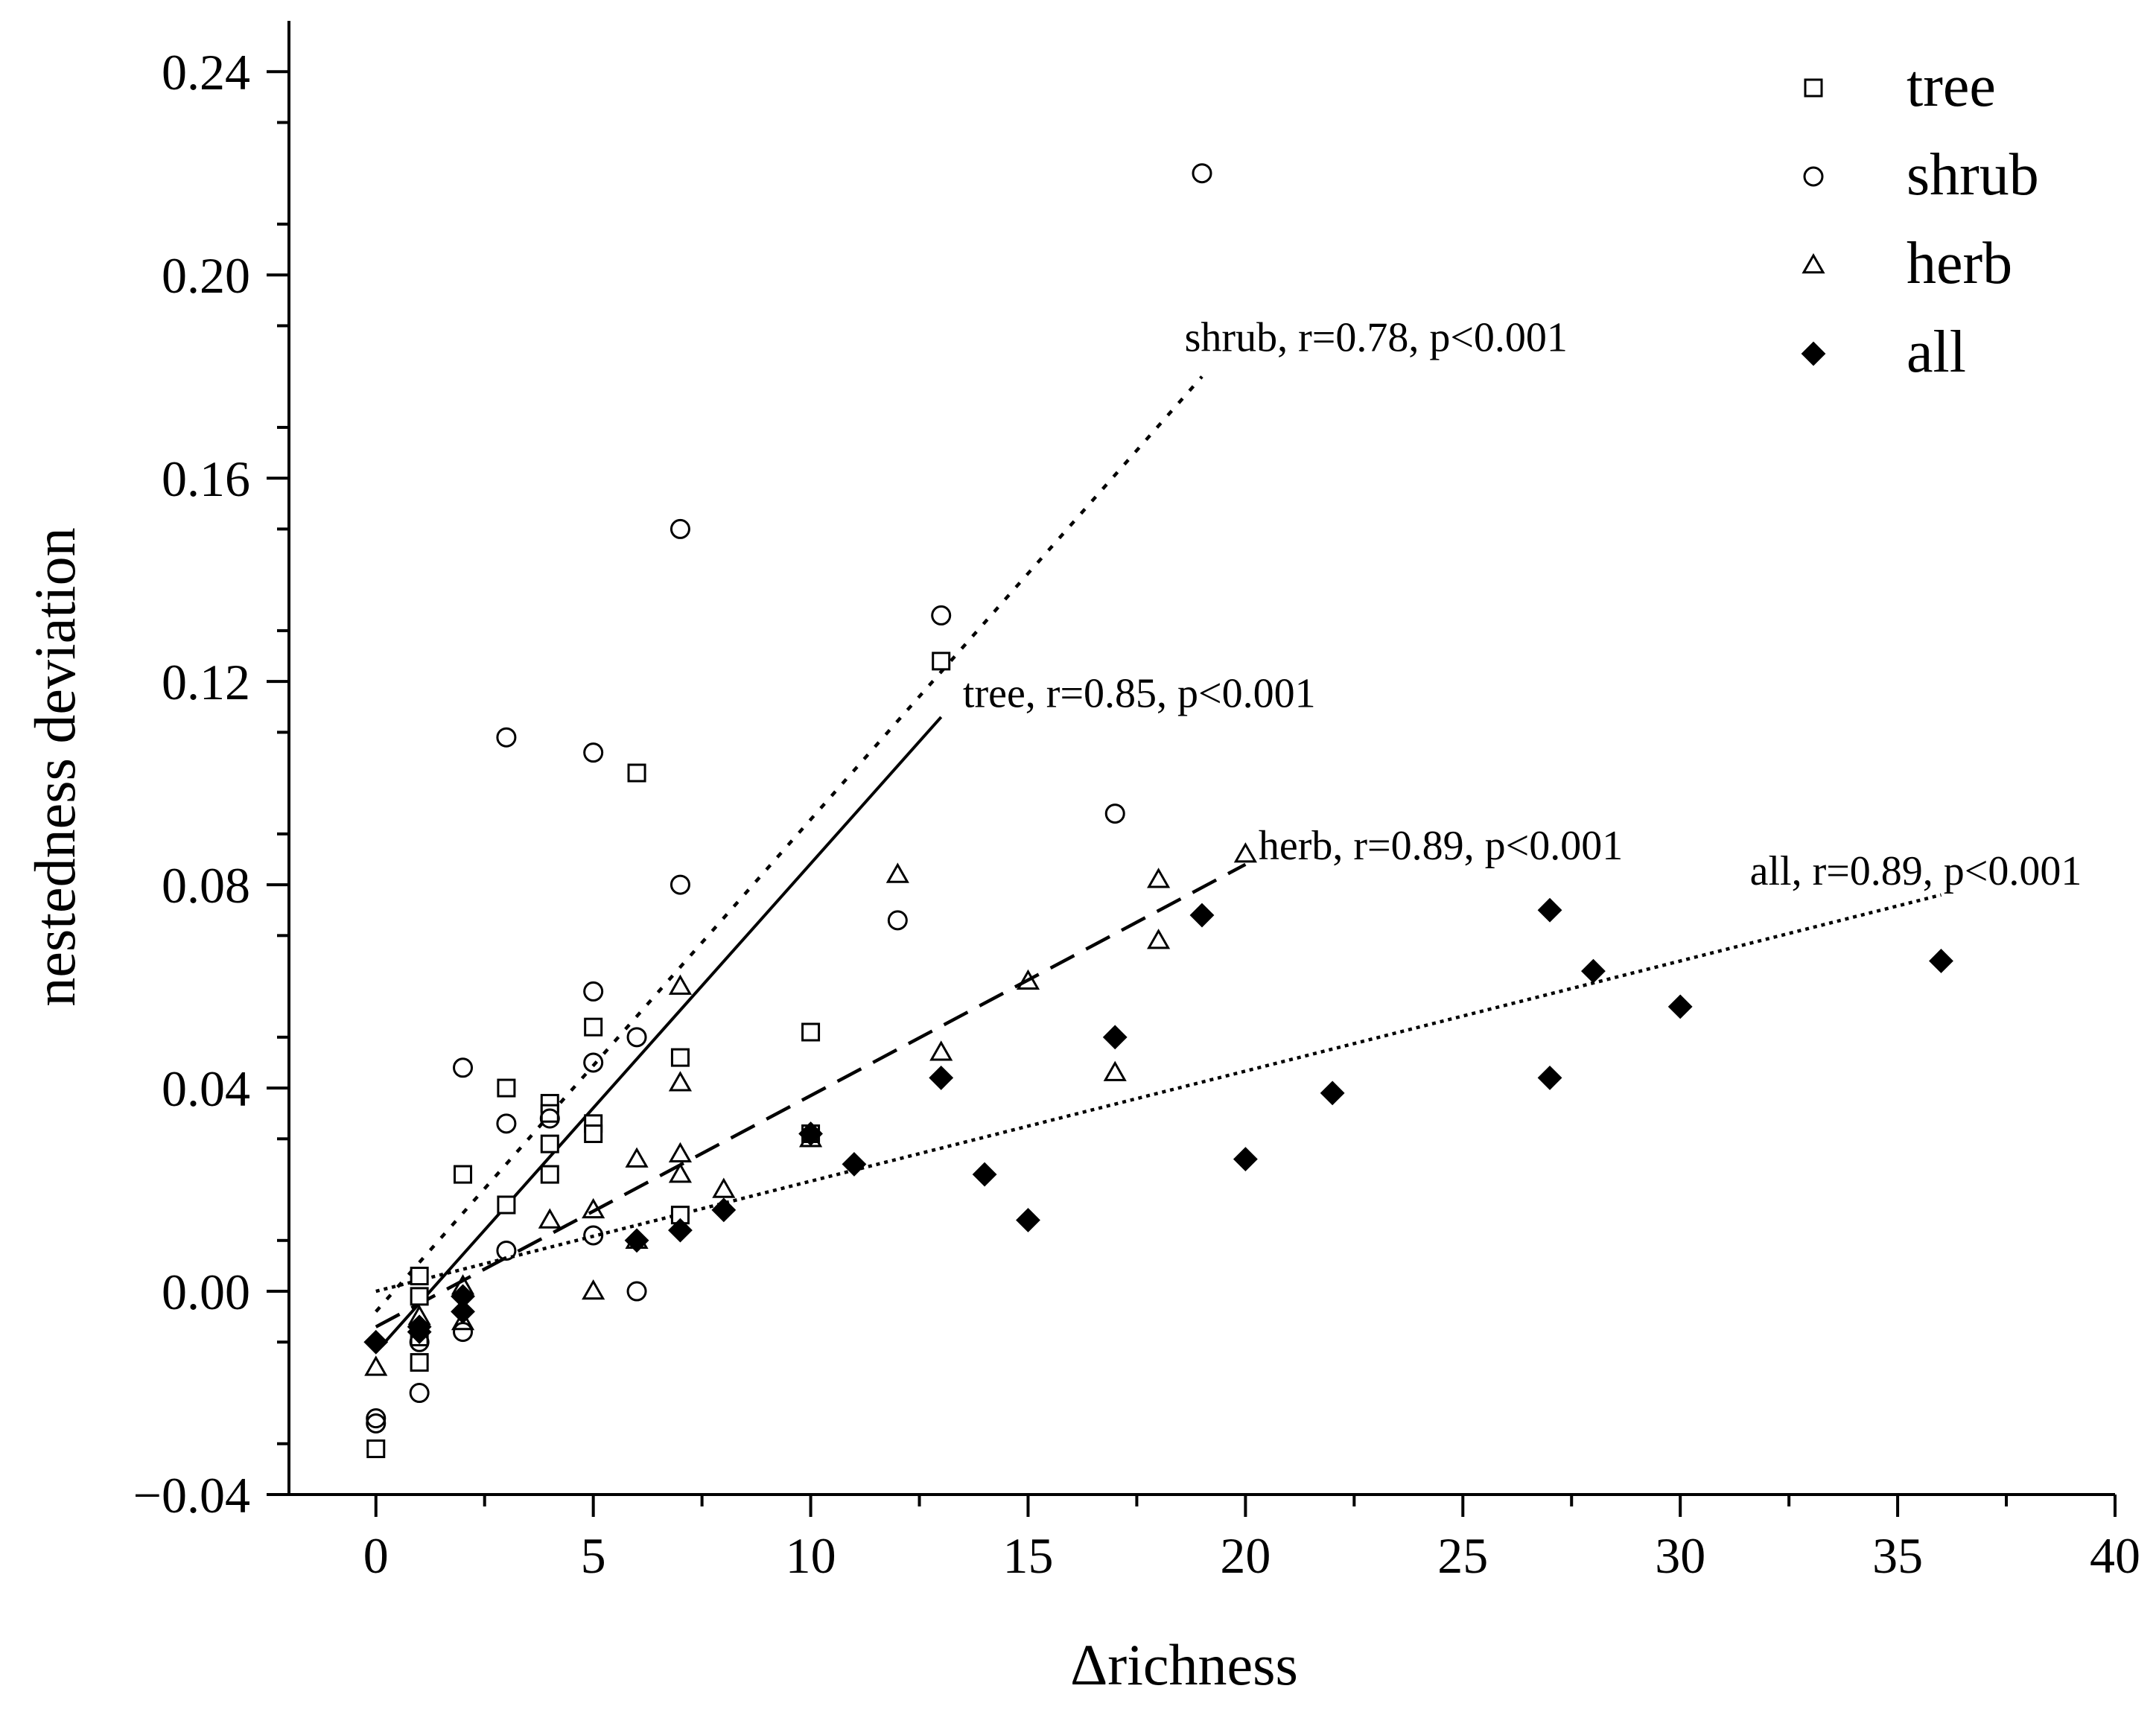  I want to click on x-tick-label: 10, so click(811, 1555).